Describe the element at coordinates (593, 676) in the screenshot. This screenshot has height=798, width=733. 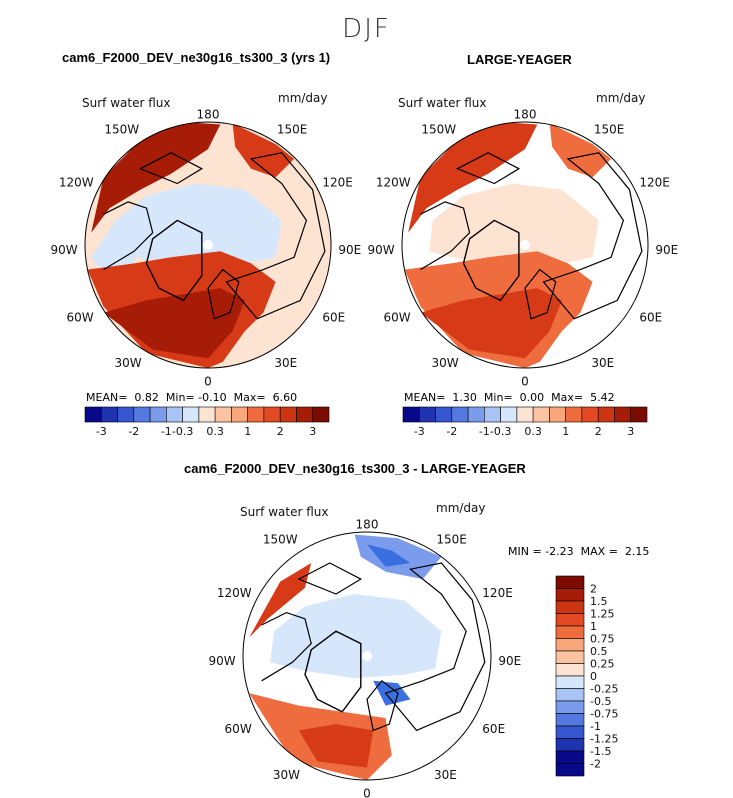
I see `colorbar-tick-label: 0` at that location.